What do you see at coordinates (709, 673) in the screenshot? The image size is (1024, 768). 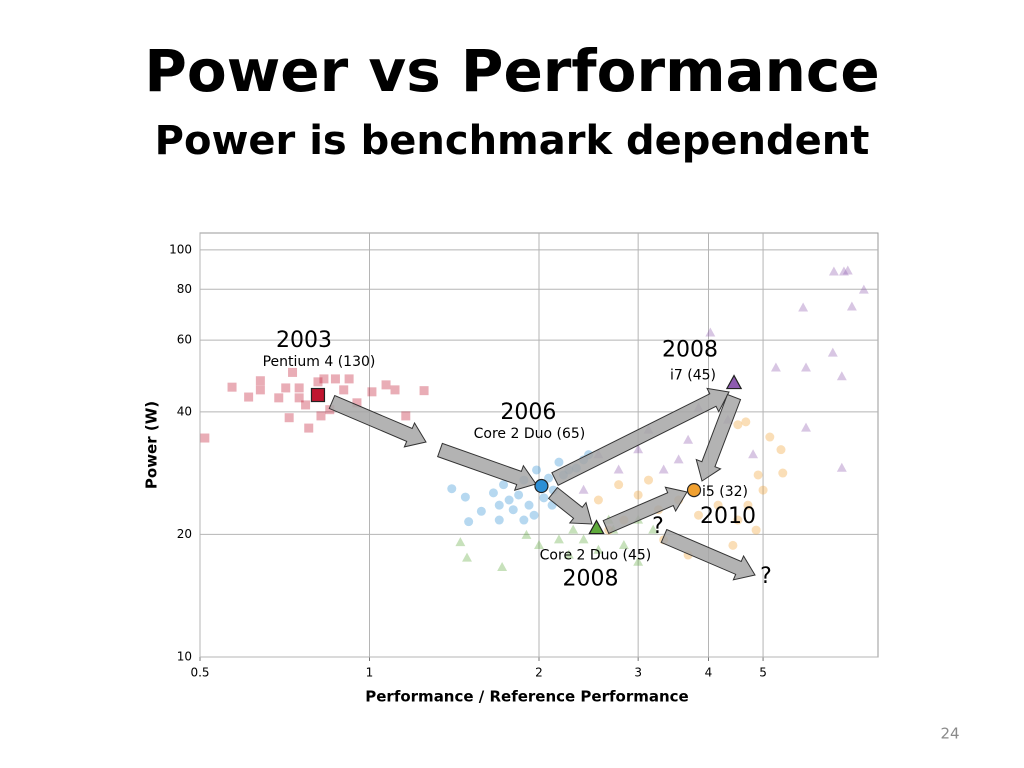 I see `x-tick-label: 4` at bounding box center [709, 673].